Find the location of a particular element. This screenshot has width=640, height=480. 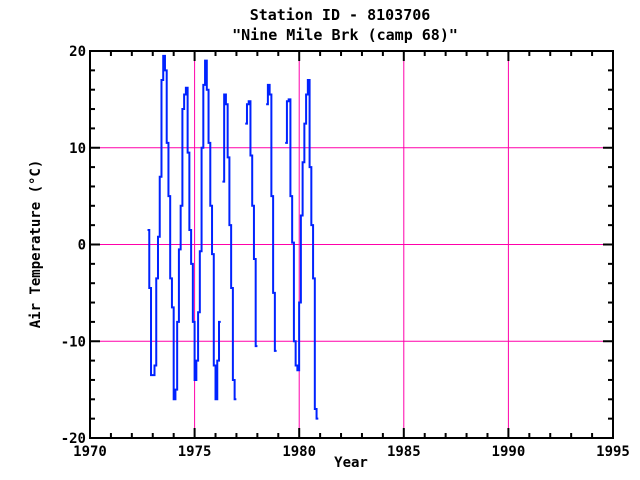

y-tick-label: -20 is located at coordinates (73, 439).